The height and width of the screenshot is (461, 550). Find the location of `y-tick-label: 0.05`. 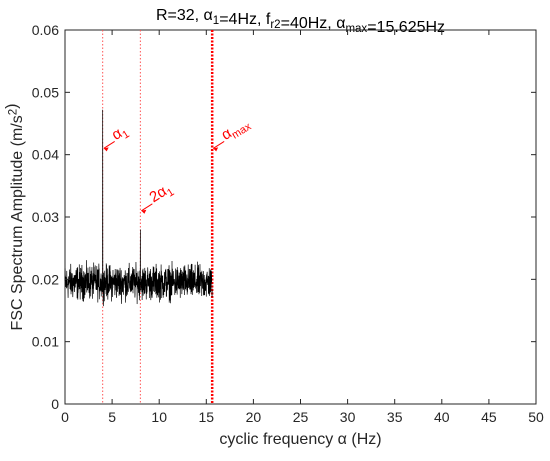

y-tick-label: 0.05 is located at coordinates (45, 92).